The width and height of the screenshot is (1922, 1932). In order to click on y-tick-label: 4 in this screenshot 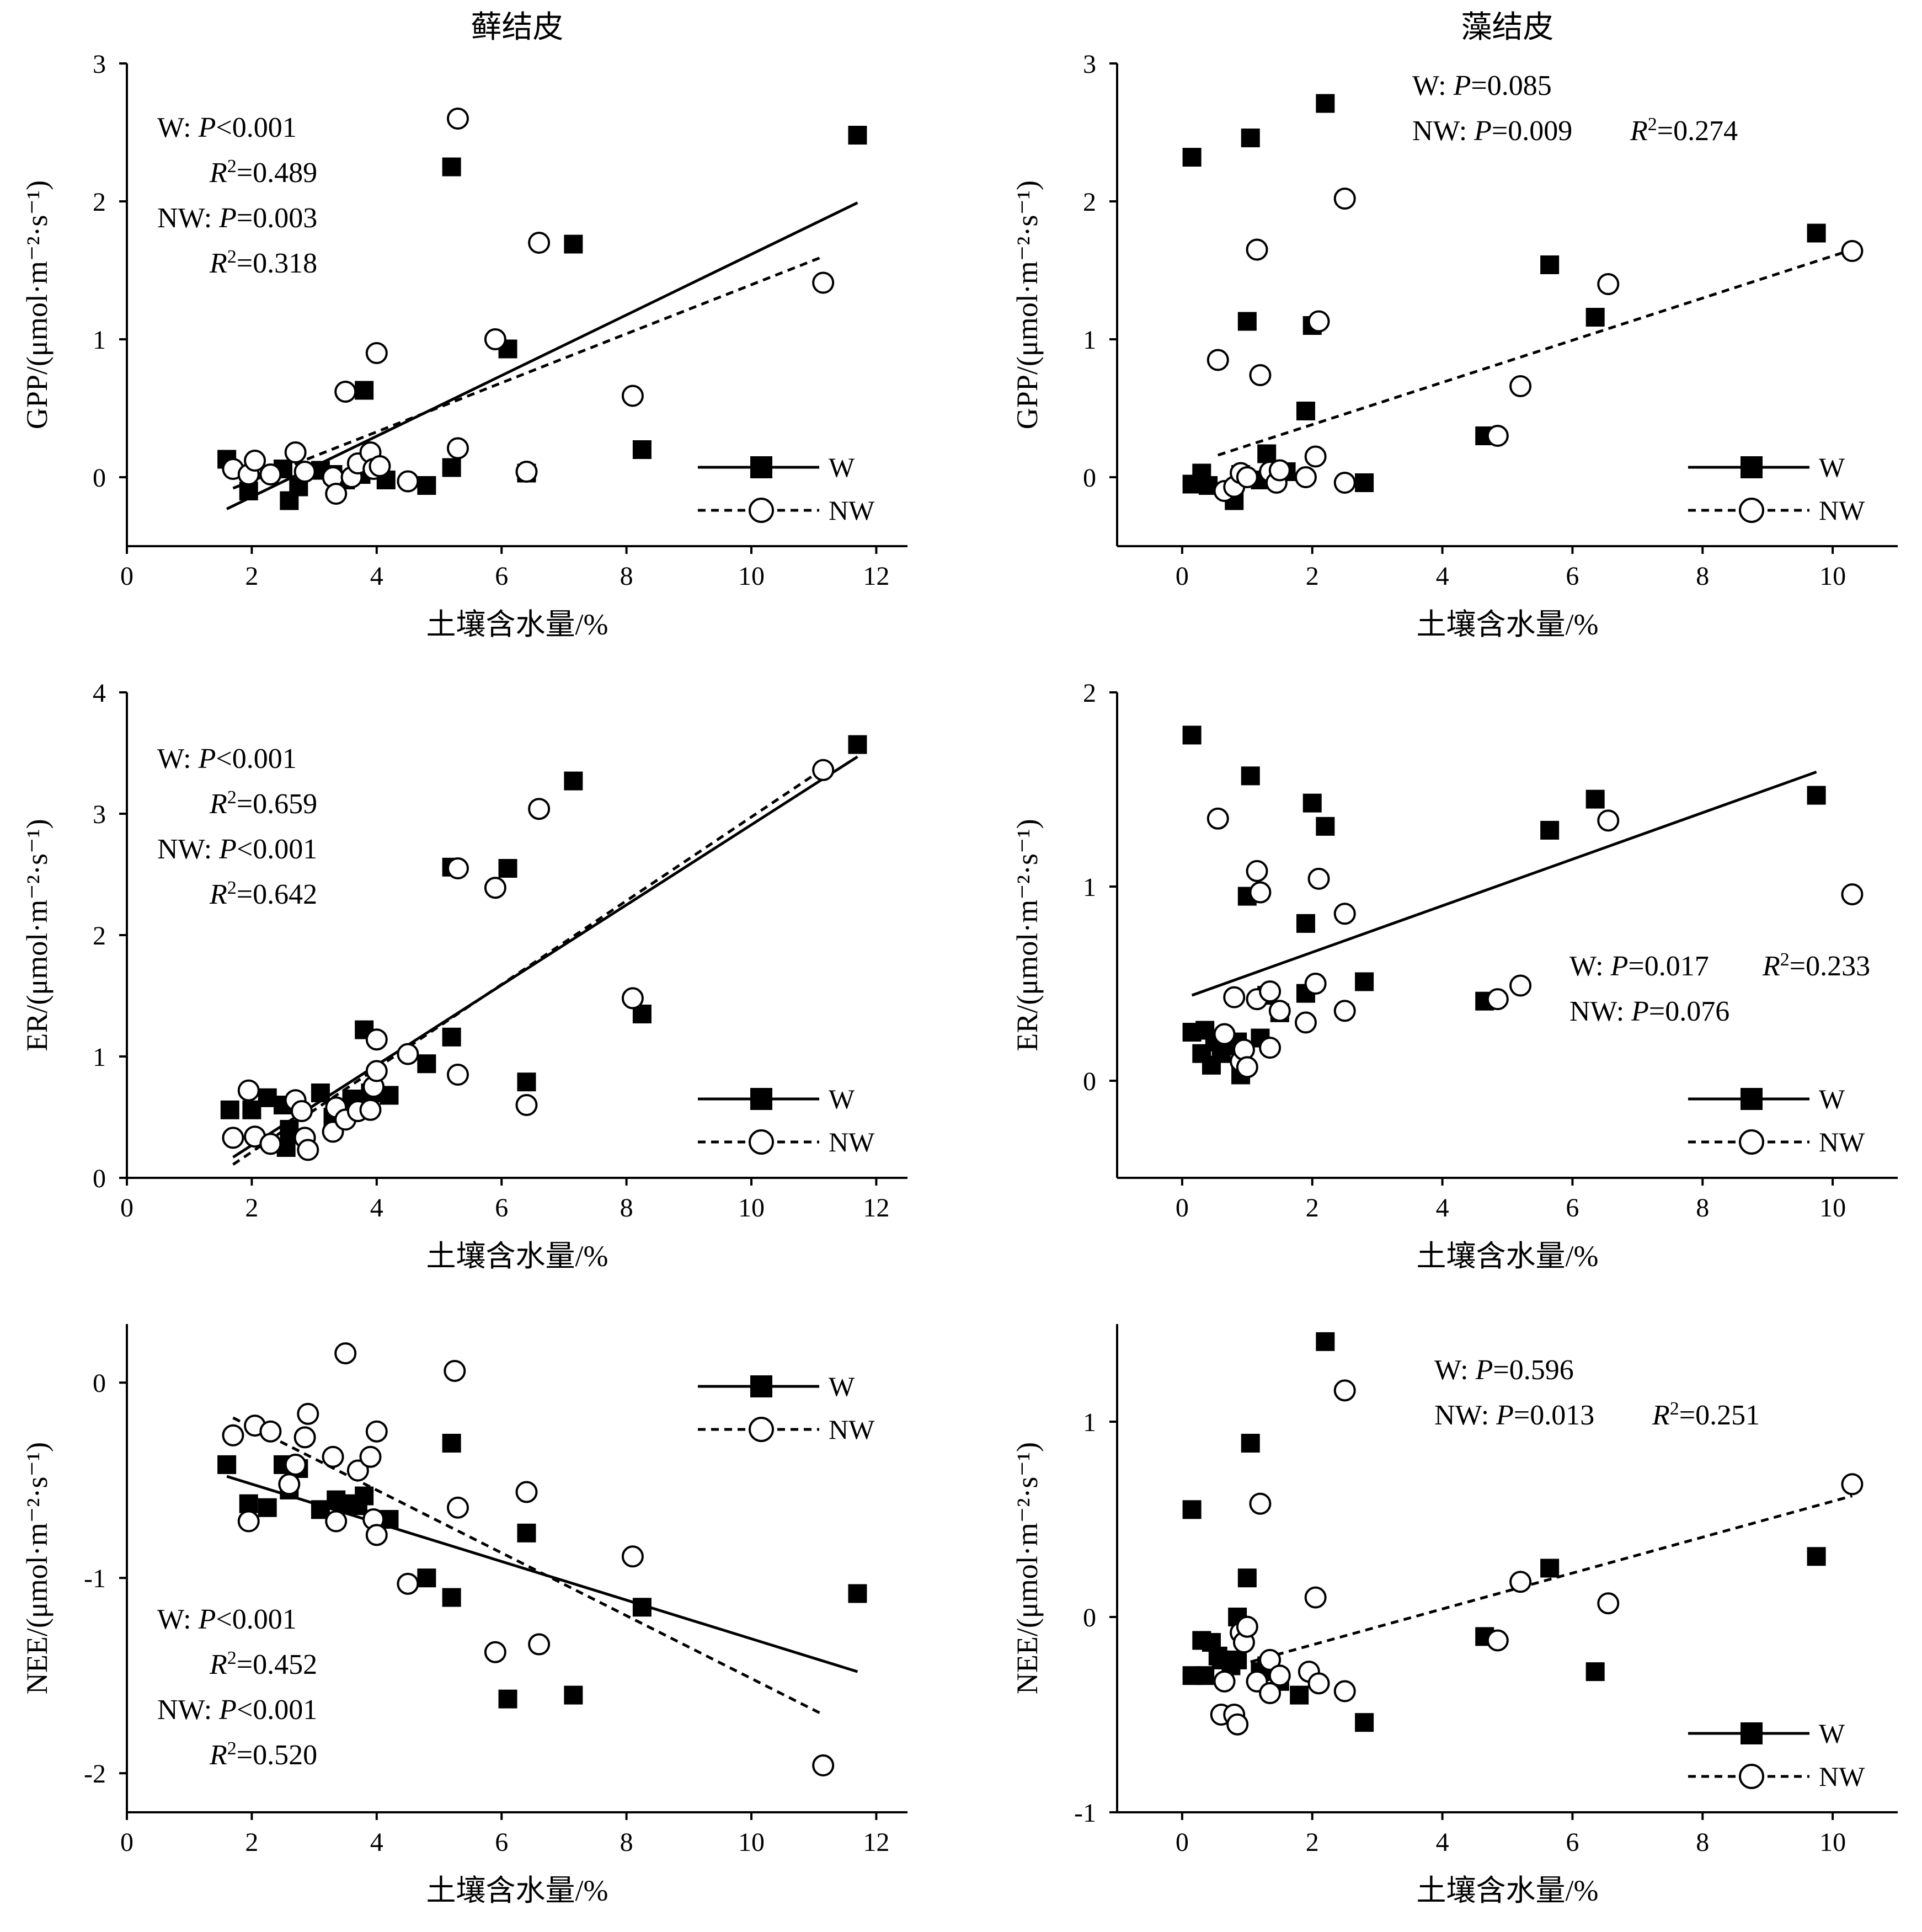, I will do `click(99, 693)`.